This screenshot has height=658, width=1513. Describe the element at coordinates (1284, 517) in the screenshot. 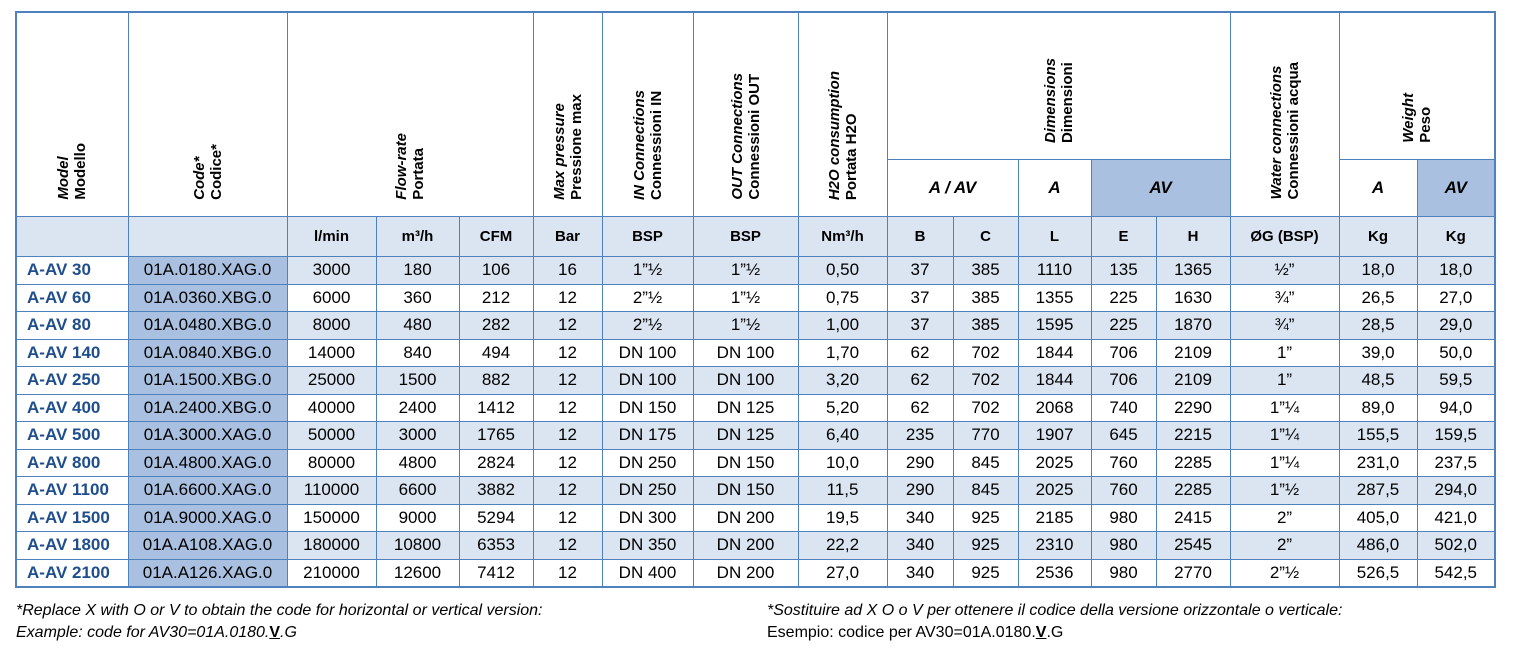

I see `table-cell: 2”` at that location.